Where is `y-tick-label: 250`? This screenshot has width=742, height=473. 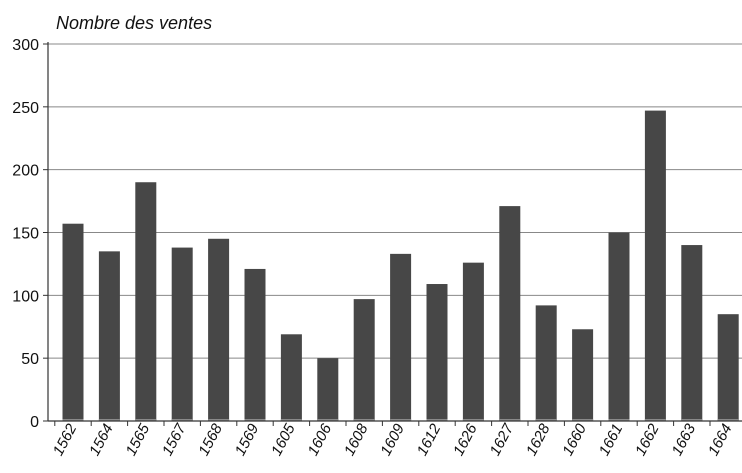 y-tick-label: 250 is located at coordinates (25, 108).